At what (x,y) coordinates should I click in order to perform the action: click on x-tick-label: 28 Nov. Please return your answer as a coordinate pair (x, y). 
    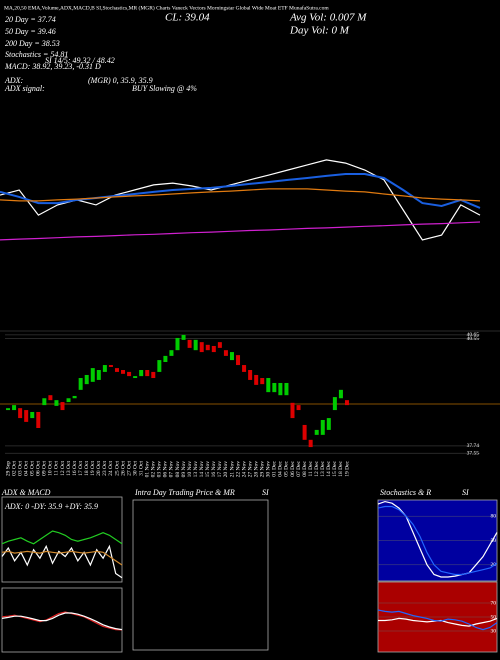
    Looking at the image, I should click on (256, 469).